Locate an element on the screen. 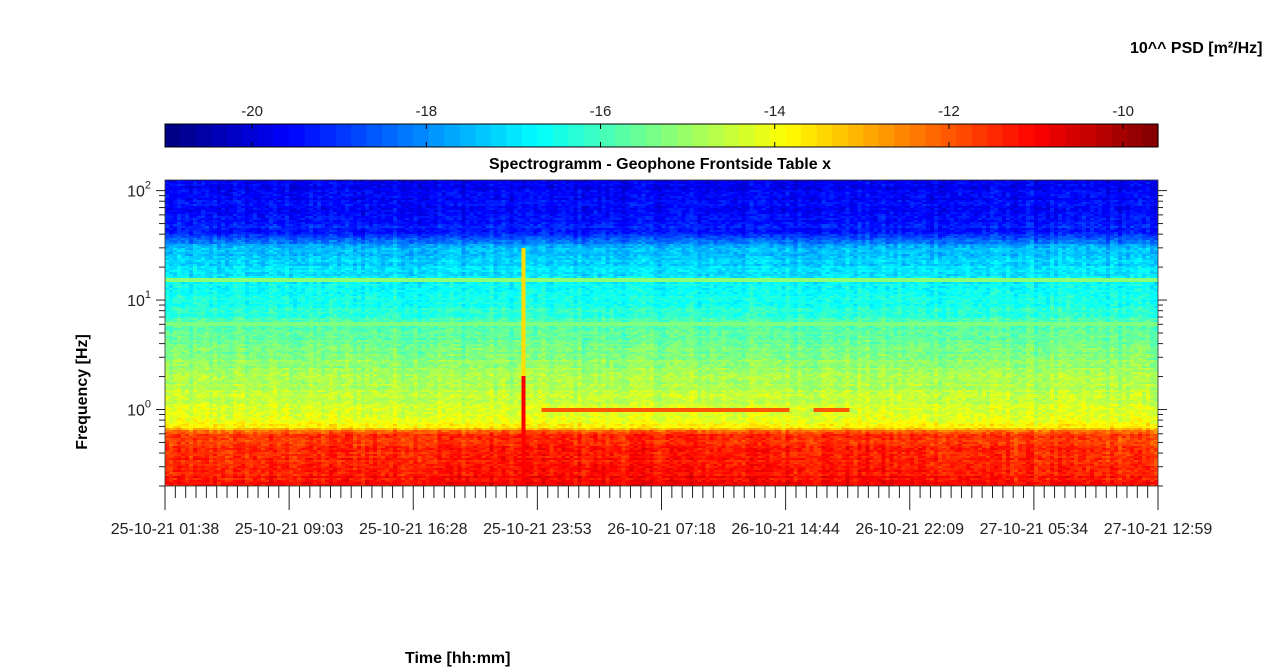 This screenshot has width=1280, height=670. x-tick-label: 27-10-21 12:59 is located at coordinates (1158, 529).